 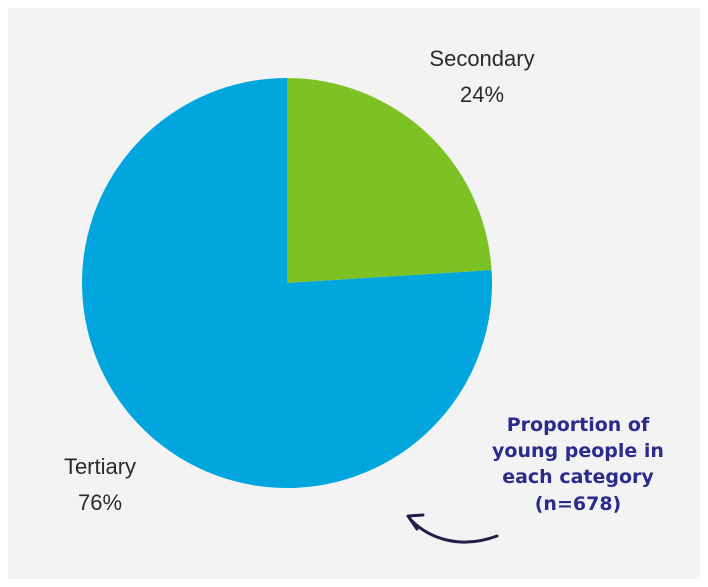 I want to click on annotation-line-3: each category, so click(x=578, y=477).